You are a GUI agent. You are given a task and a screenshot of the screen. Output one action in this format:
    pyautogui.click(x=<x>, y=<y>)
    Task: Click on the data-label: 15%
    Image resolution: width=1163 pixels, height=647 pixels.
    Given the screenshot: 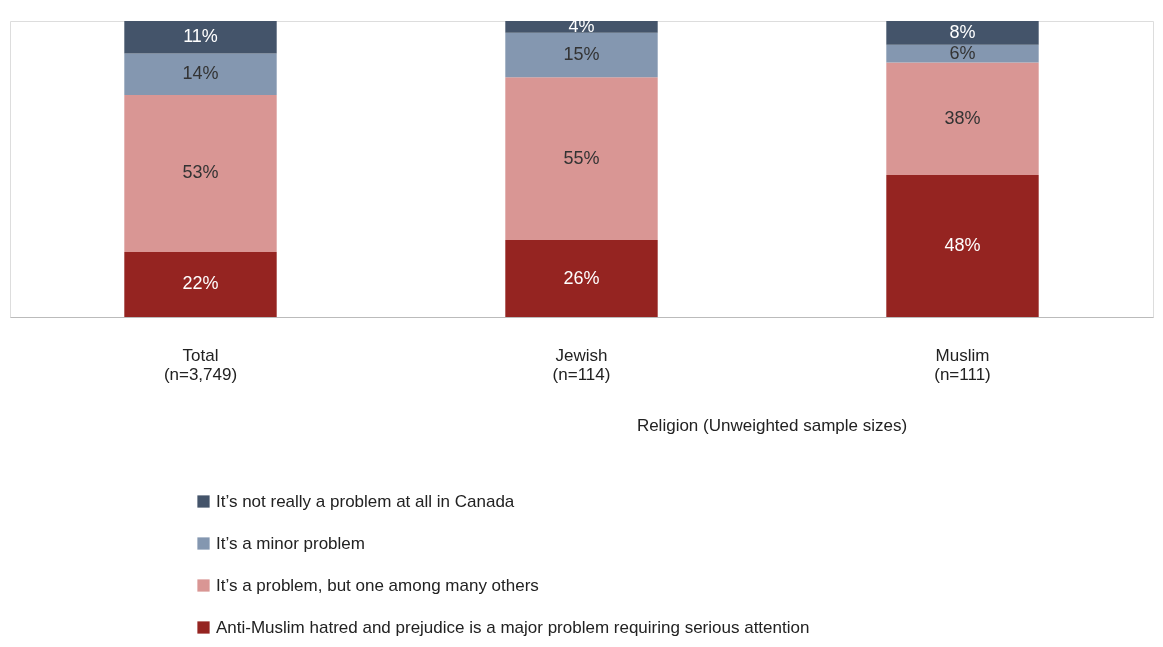 What is the action you would take?
    pyautogui.click(x=581, y=54)
    